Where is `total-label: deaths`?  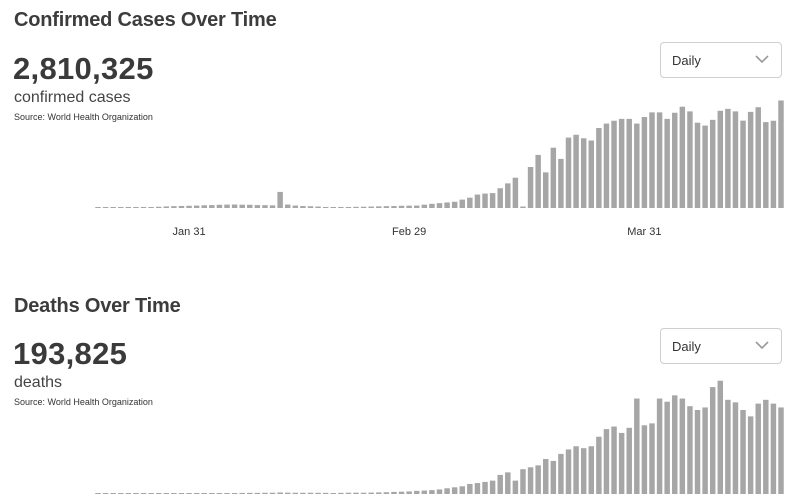
total-label: deaths is located at coordinates (38, 382).